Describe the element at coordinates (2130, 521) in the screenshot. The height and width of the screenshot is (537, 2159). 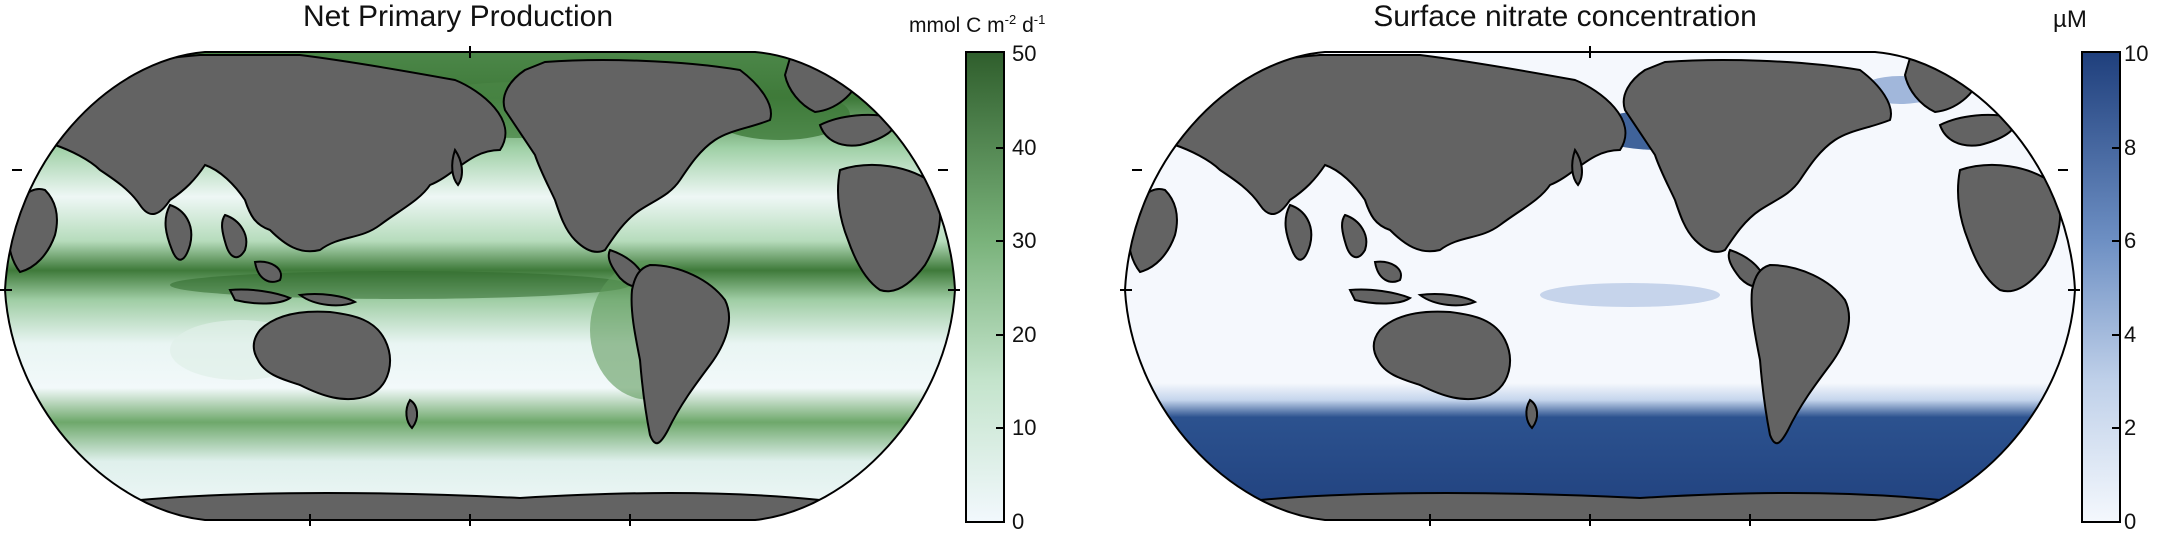
I see `nitrate-colorbar-tick: 0` at that location.